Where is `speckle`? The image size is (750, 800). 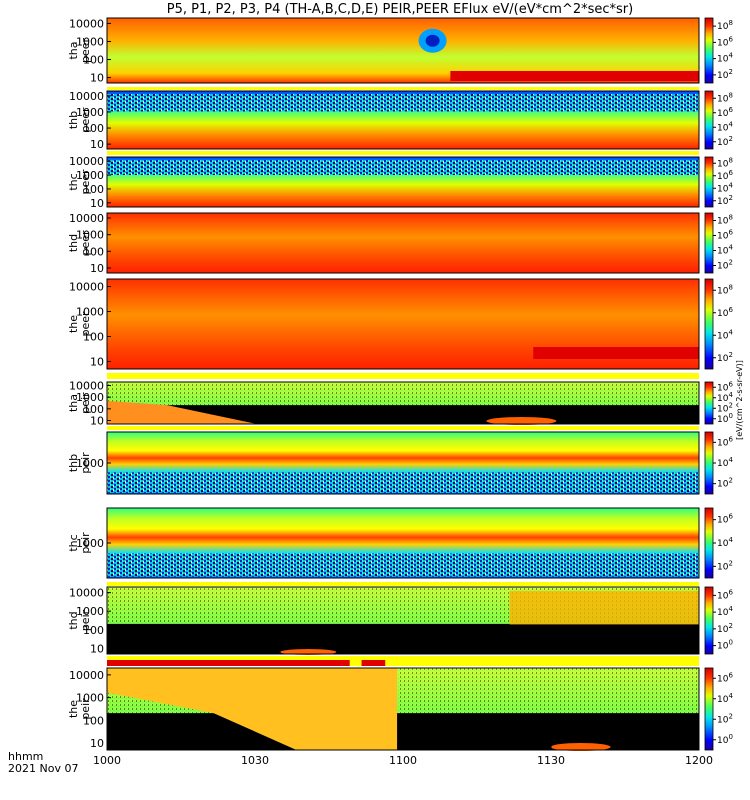
speckle is located at coordinates (403, 394).